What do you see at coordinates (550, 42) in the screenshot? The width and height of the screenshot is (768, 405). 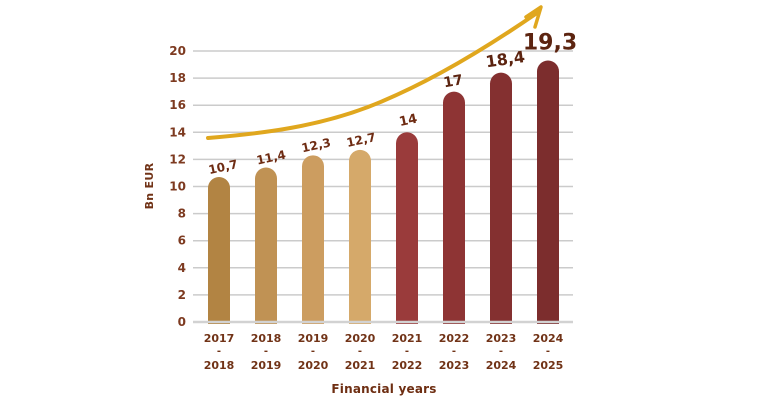 I see `bar-value-label: 19,3` at bounding box center [550, 42].